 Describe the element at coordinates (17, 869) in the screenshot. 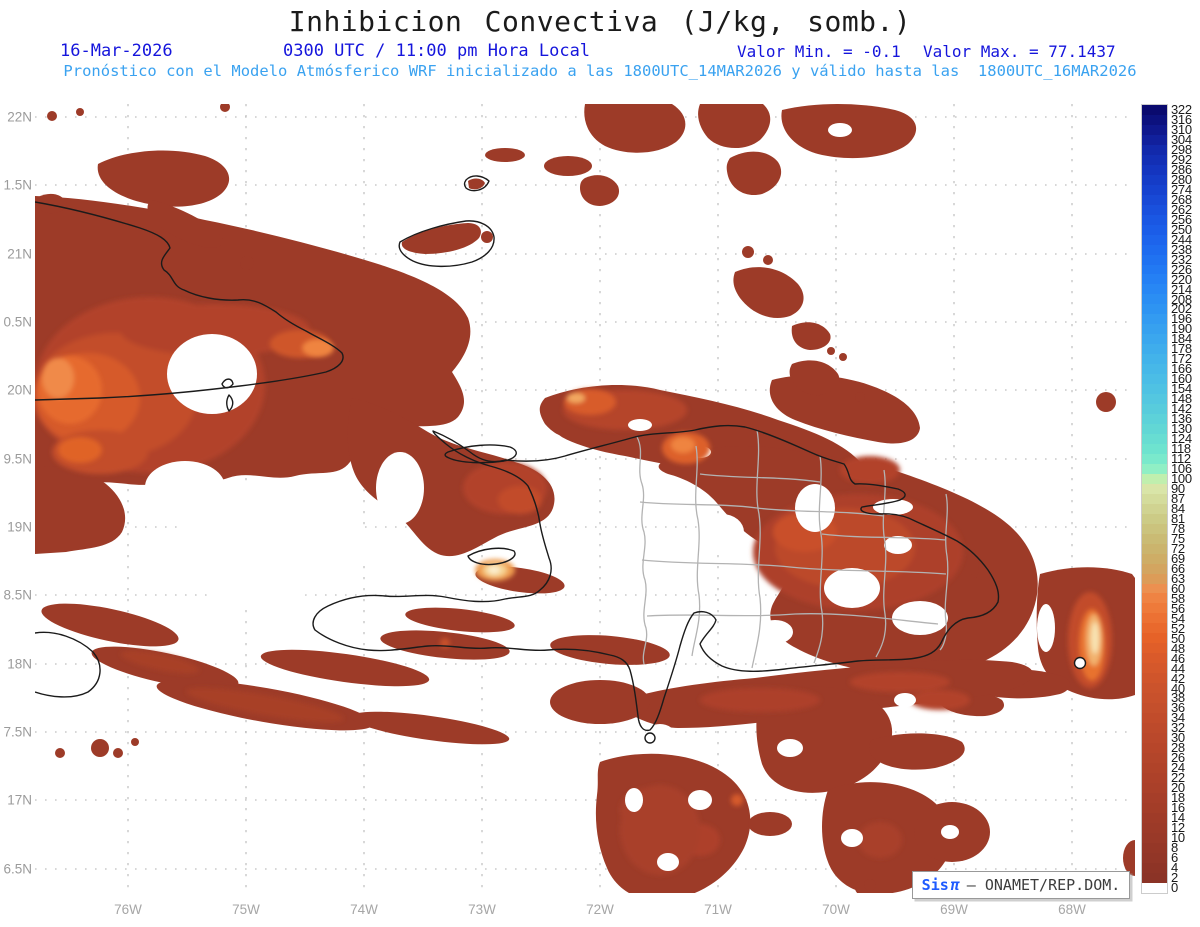

I see `lat-label: 6.5N` at that location.